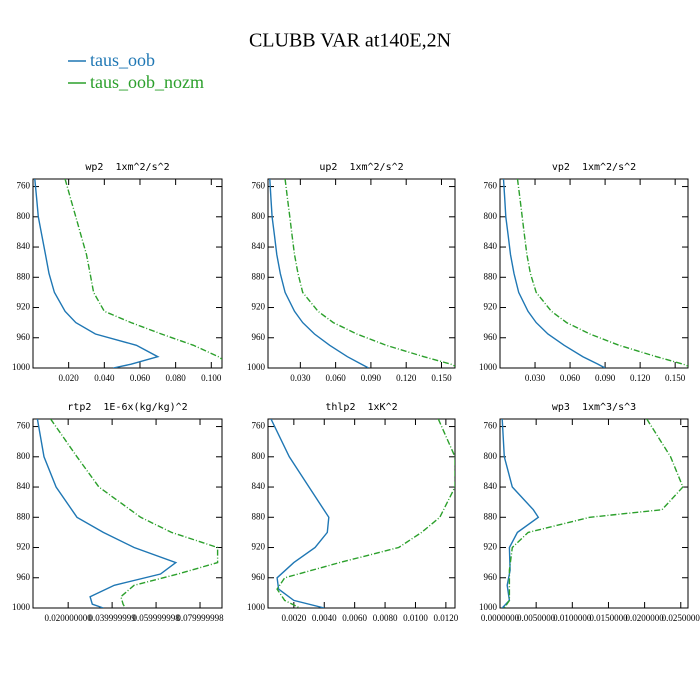  Describe the element at coordinates (500, 618) in the screenshot. I see `x-tick-label: 0.0000000` at that location.